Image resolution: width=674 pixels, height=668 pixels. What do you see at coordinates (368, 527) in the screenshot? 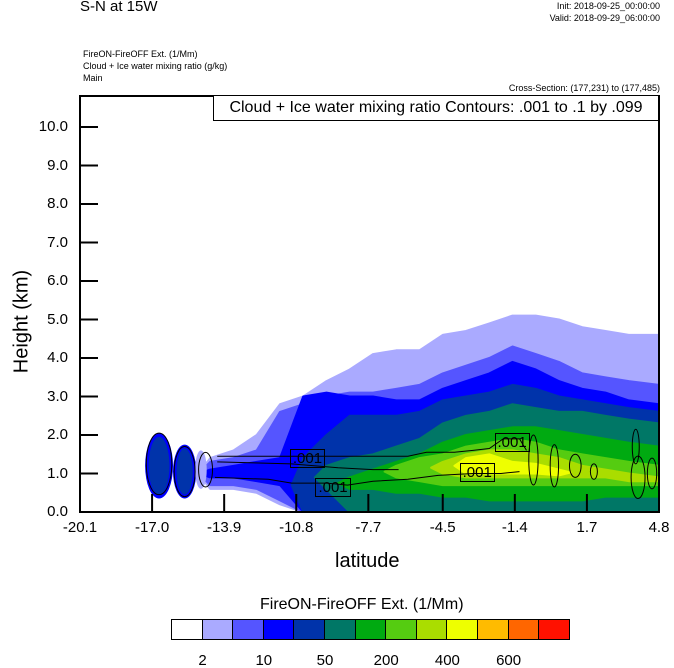
I see `x-tick-label: -7.7` at bounding box center [368, 527].